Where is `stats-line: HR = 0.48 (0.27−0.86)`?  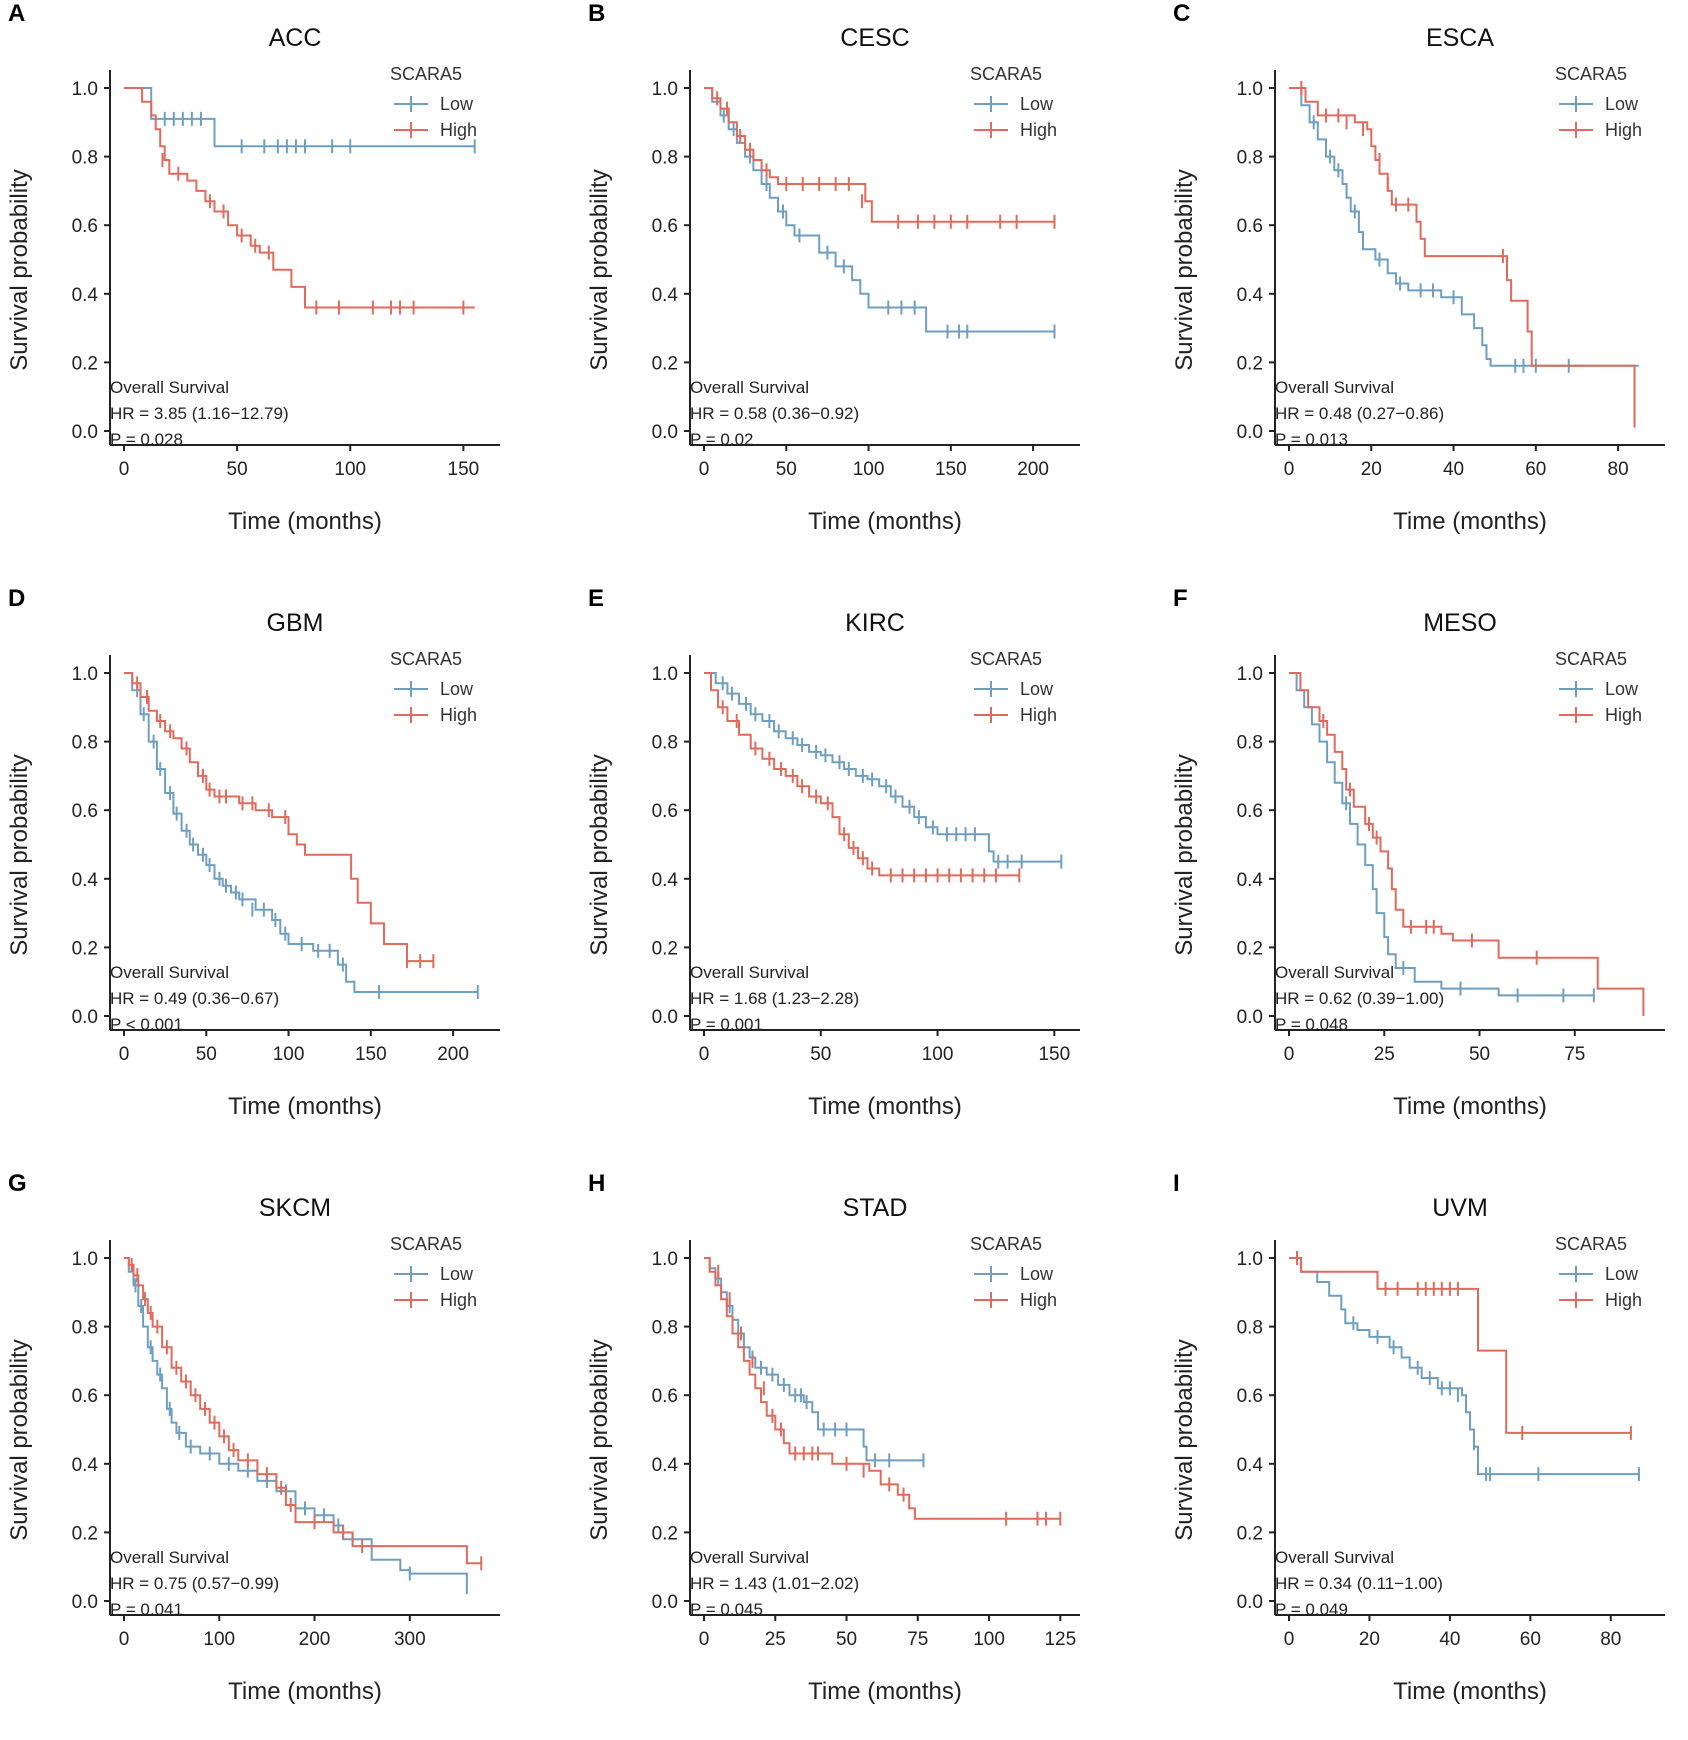 stats-line: HR = 0.48 (0.27−0.86) is located at coordinates (1360, 413).